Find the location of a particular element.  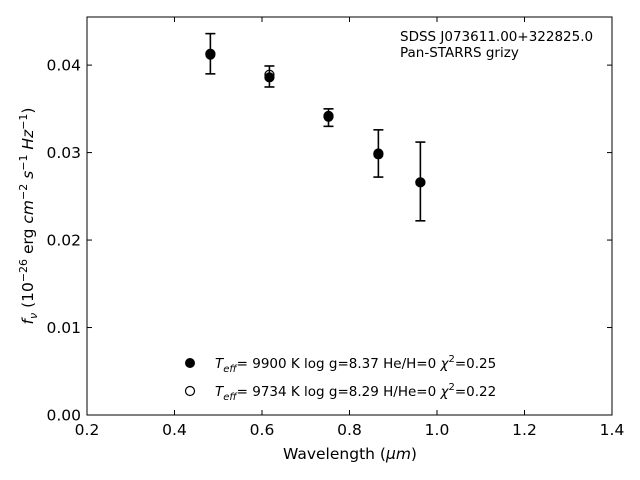

x-axis-label: Wavelength (μm) is located at coordinates (350, 454).